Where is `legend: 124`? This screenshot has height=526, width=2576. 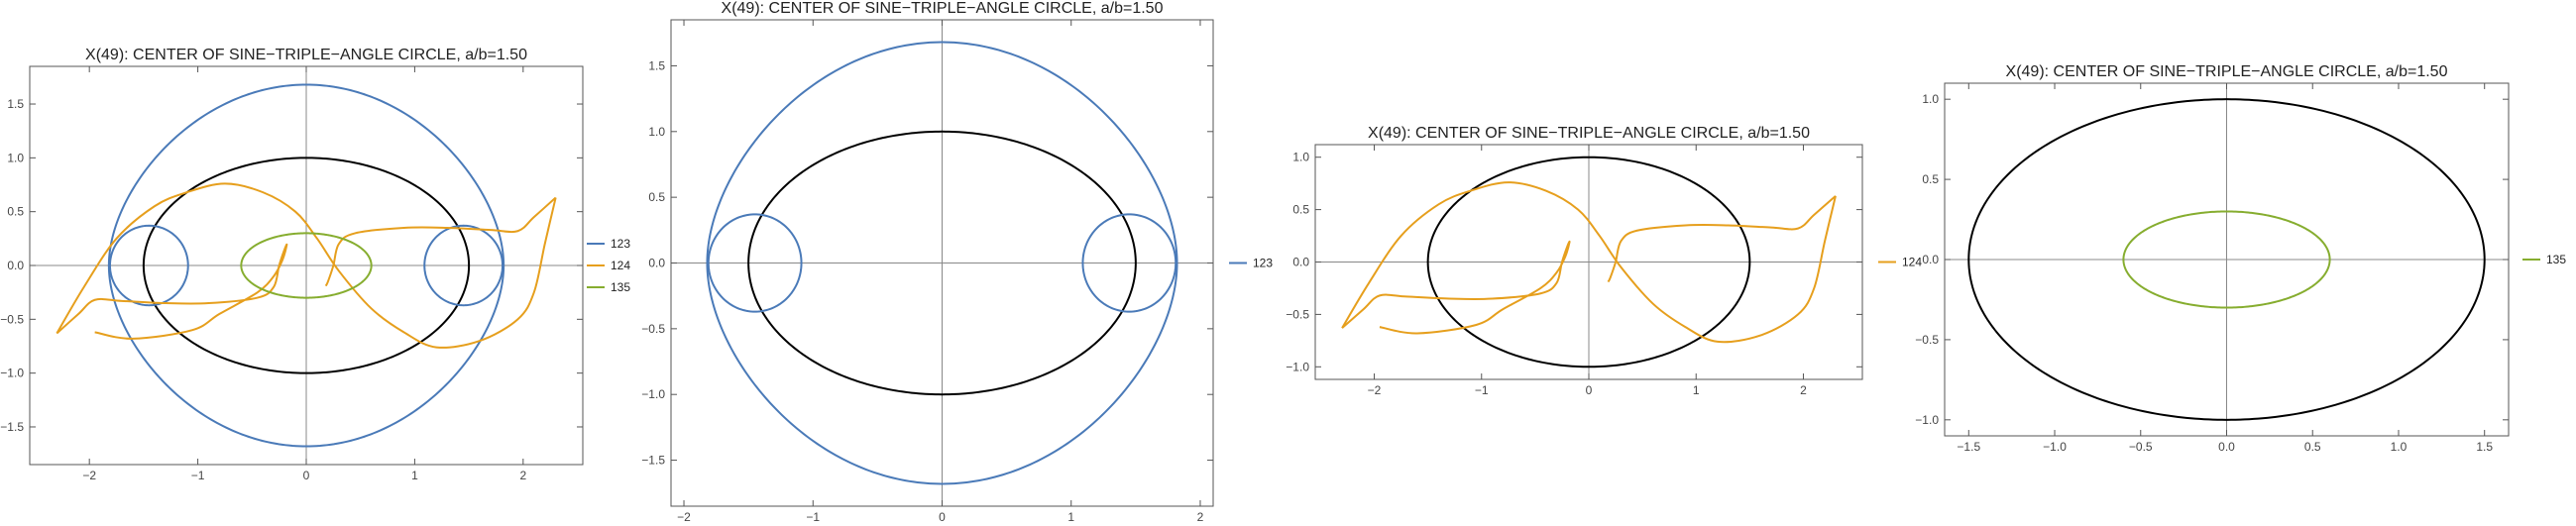
legend: 124 is located at coordinates (1900, 262).